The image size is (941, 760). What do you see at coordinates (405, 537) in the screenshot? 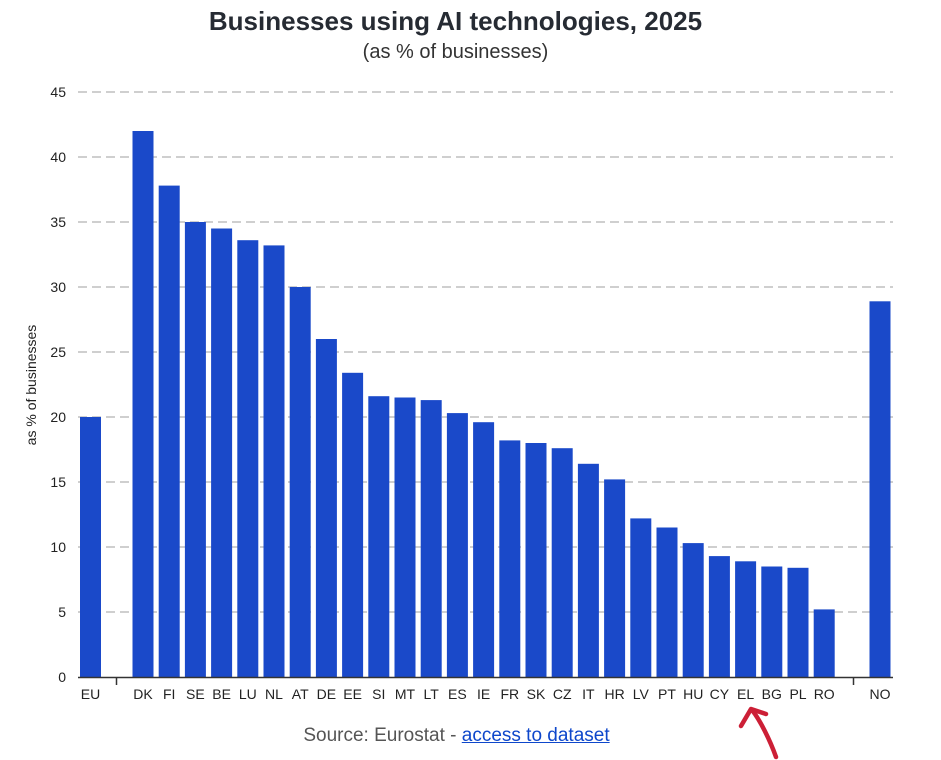
I see `bar-mt` at bounding box center [405, 537].